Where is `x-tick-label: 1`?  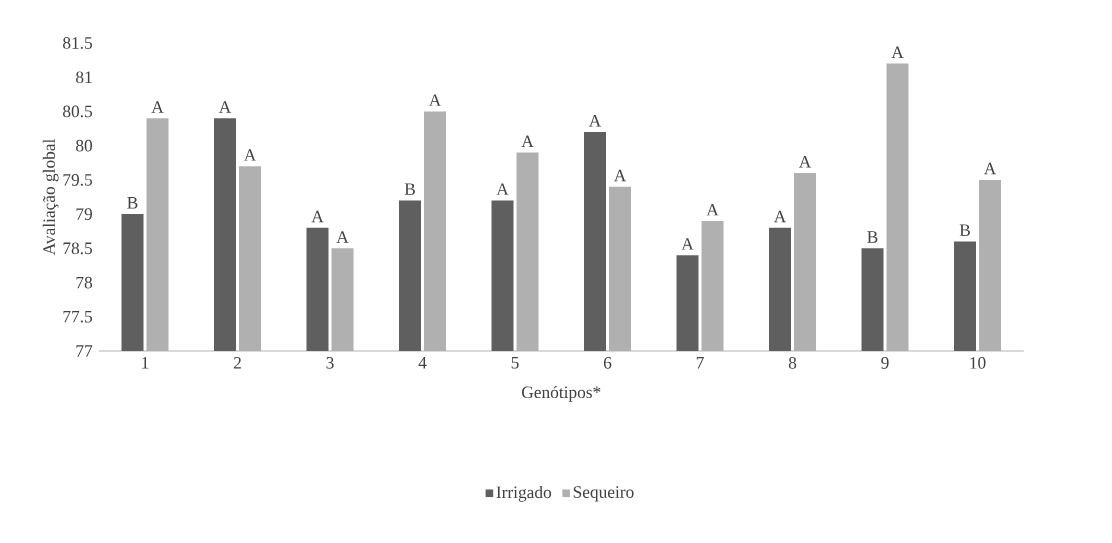
x-tick-label: 1 is located at coordinates (145, 363).